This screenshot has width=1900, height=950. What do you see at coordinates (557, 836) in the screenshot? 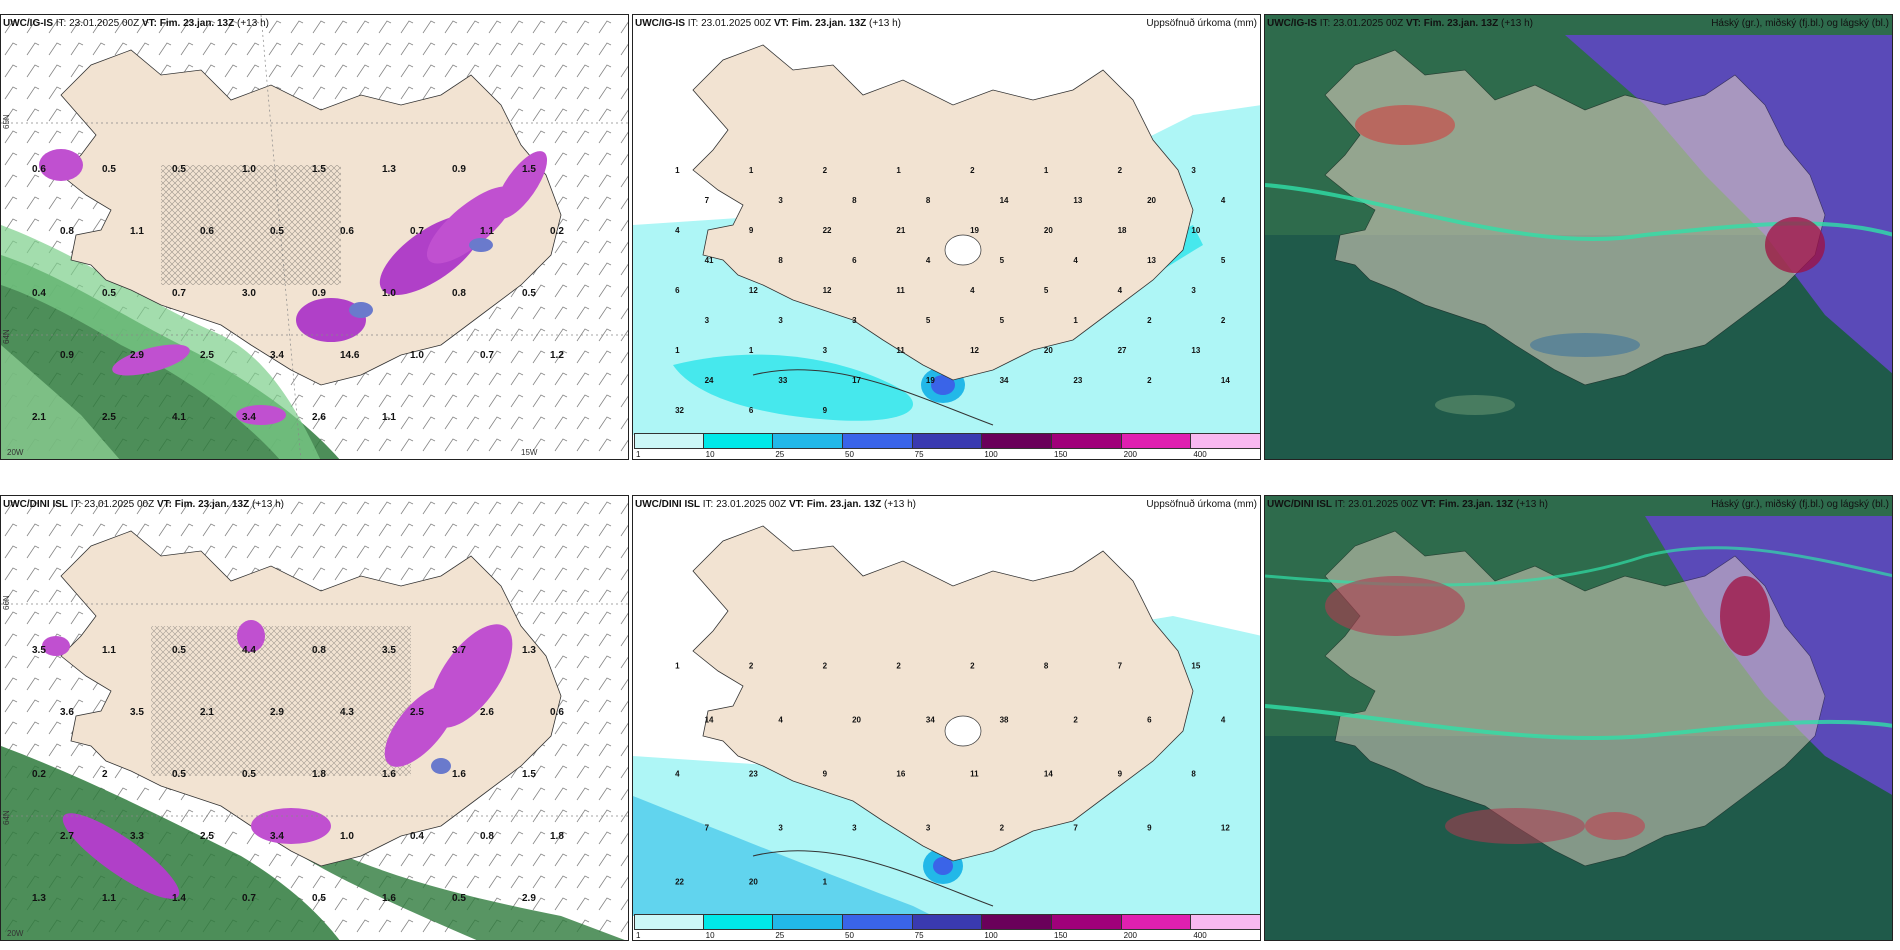
I see `value-label: 1.8` at bounding box center [557, 836].